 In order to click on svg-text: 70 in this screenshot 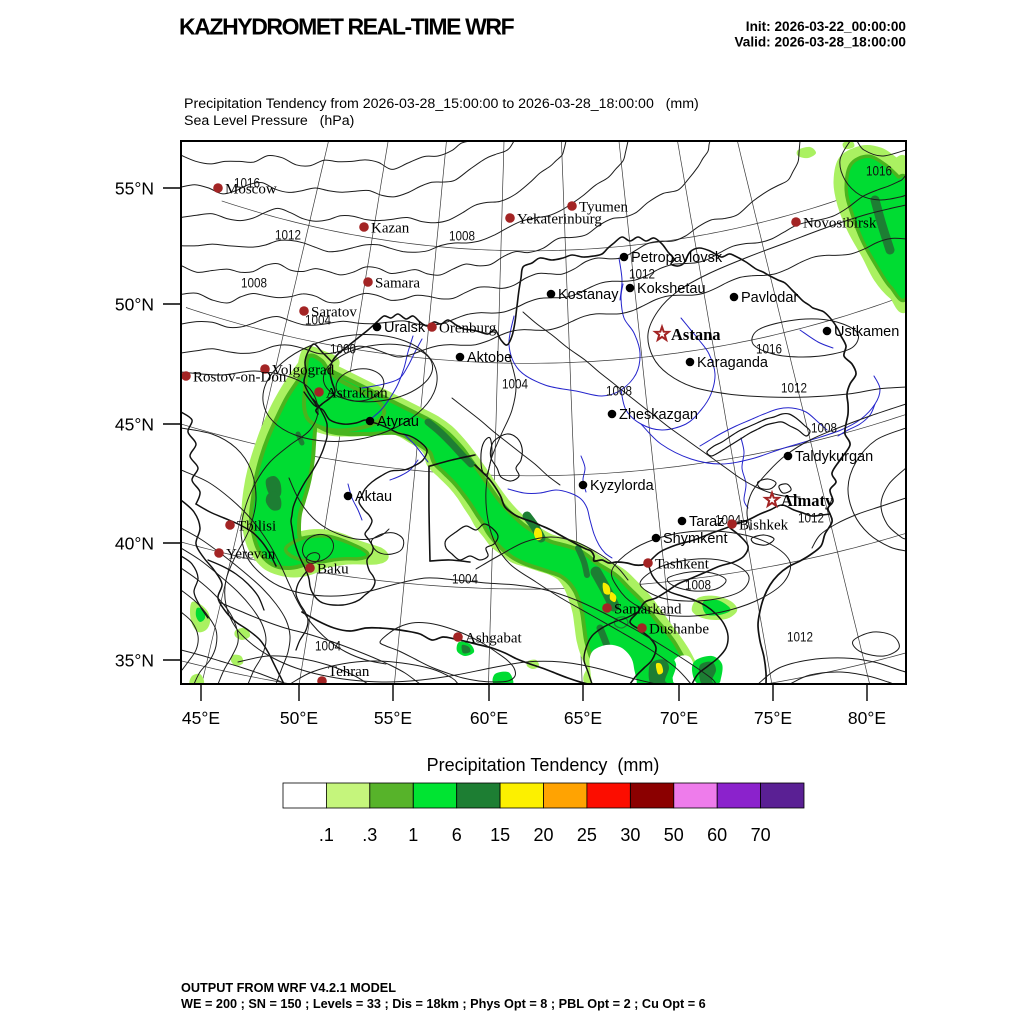, I will do `click(761, 835)`.